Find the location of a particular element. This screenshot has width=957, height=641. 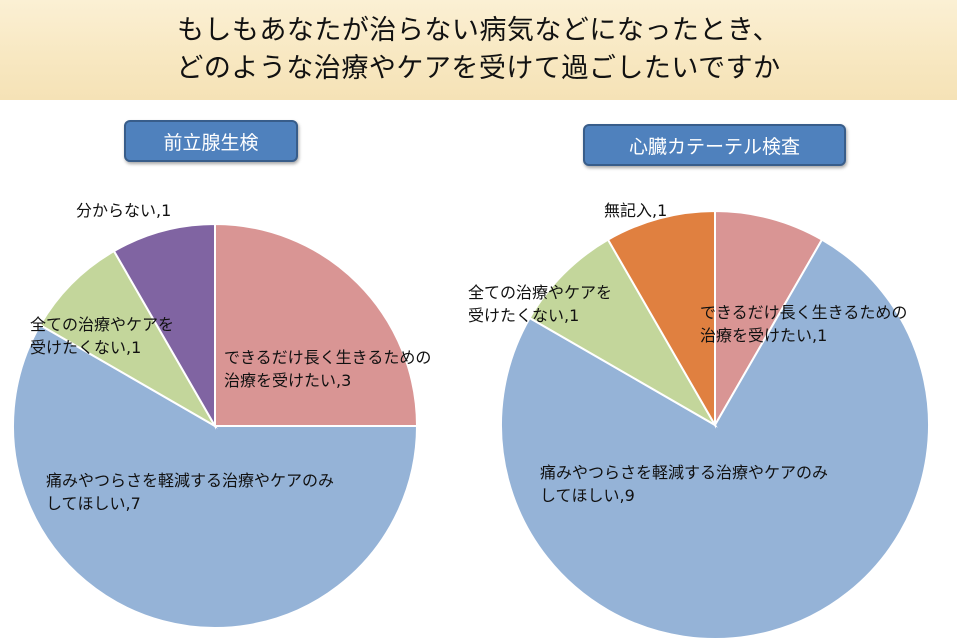

data-label-0-1: 痛みやつらさを軽減する治療やケアのみしてほしい,7 is located at coordinates (190, 492).